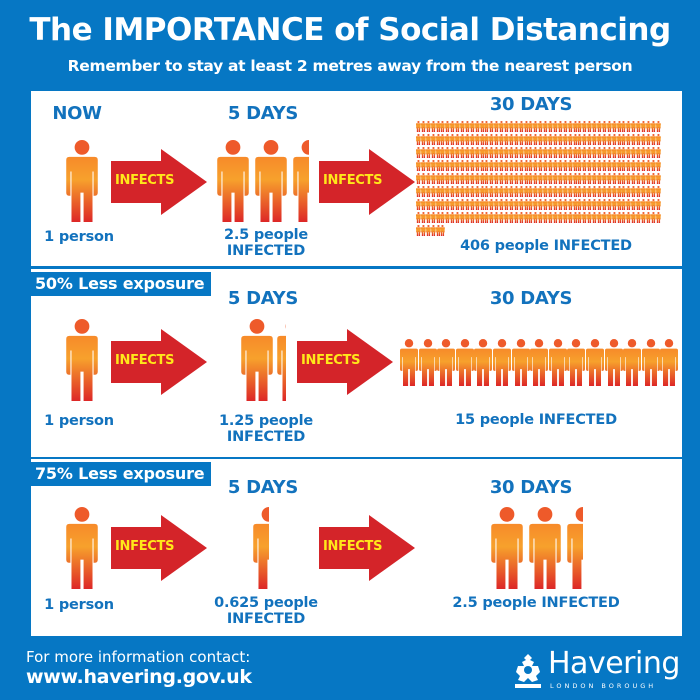  I want to click on havering-logo: Havering LONDON BOROUGH, so click(597, 670).